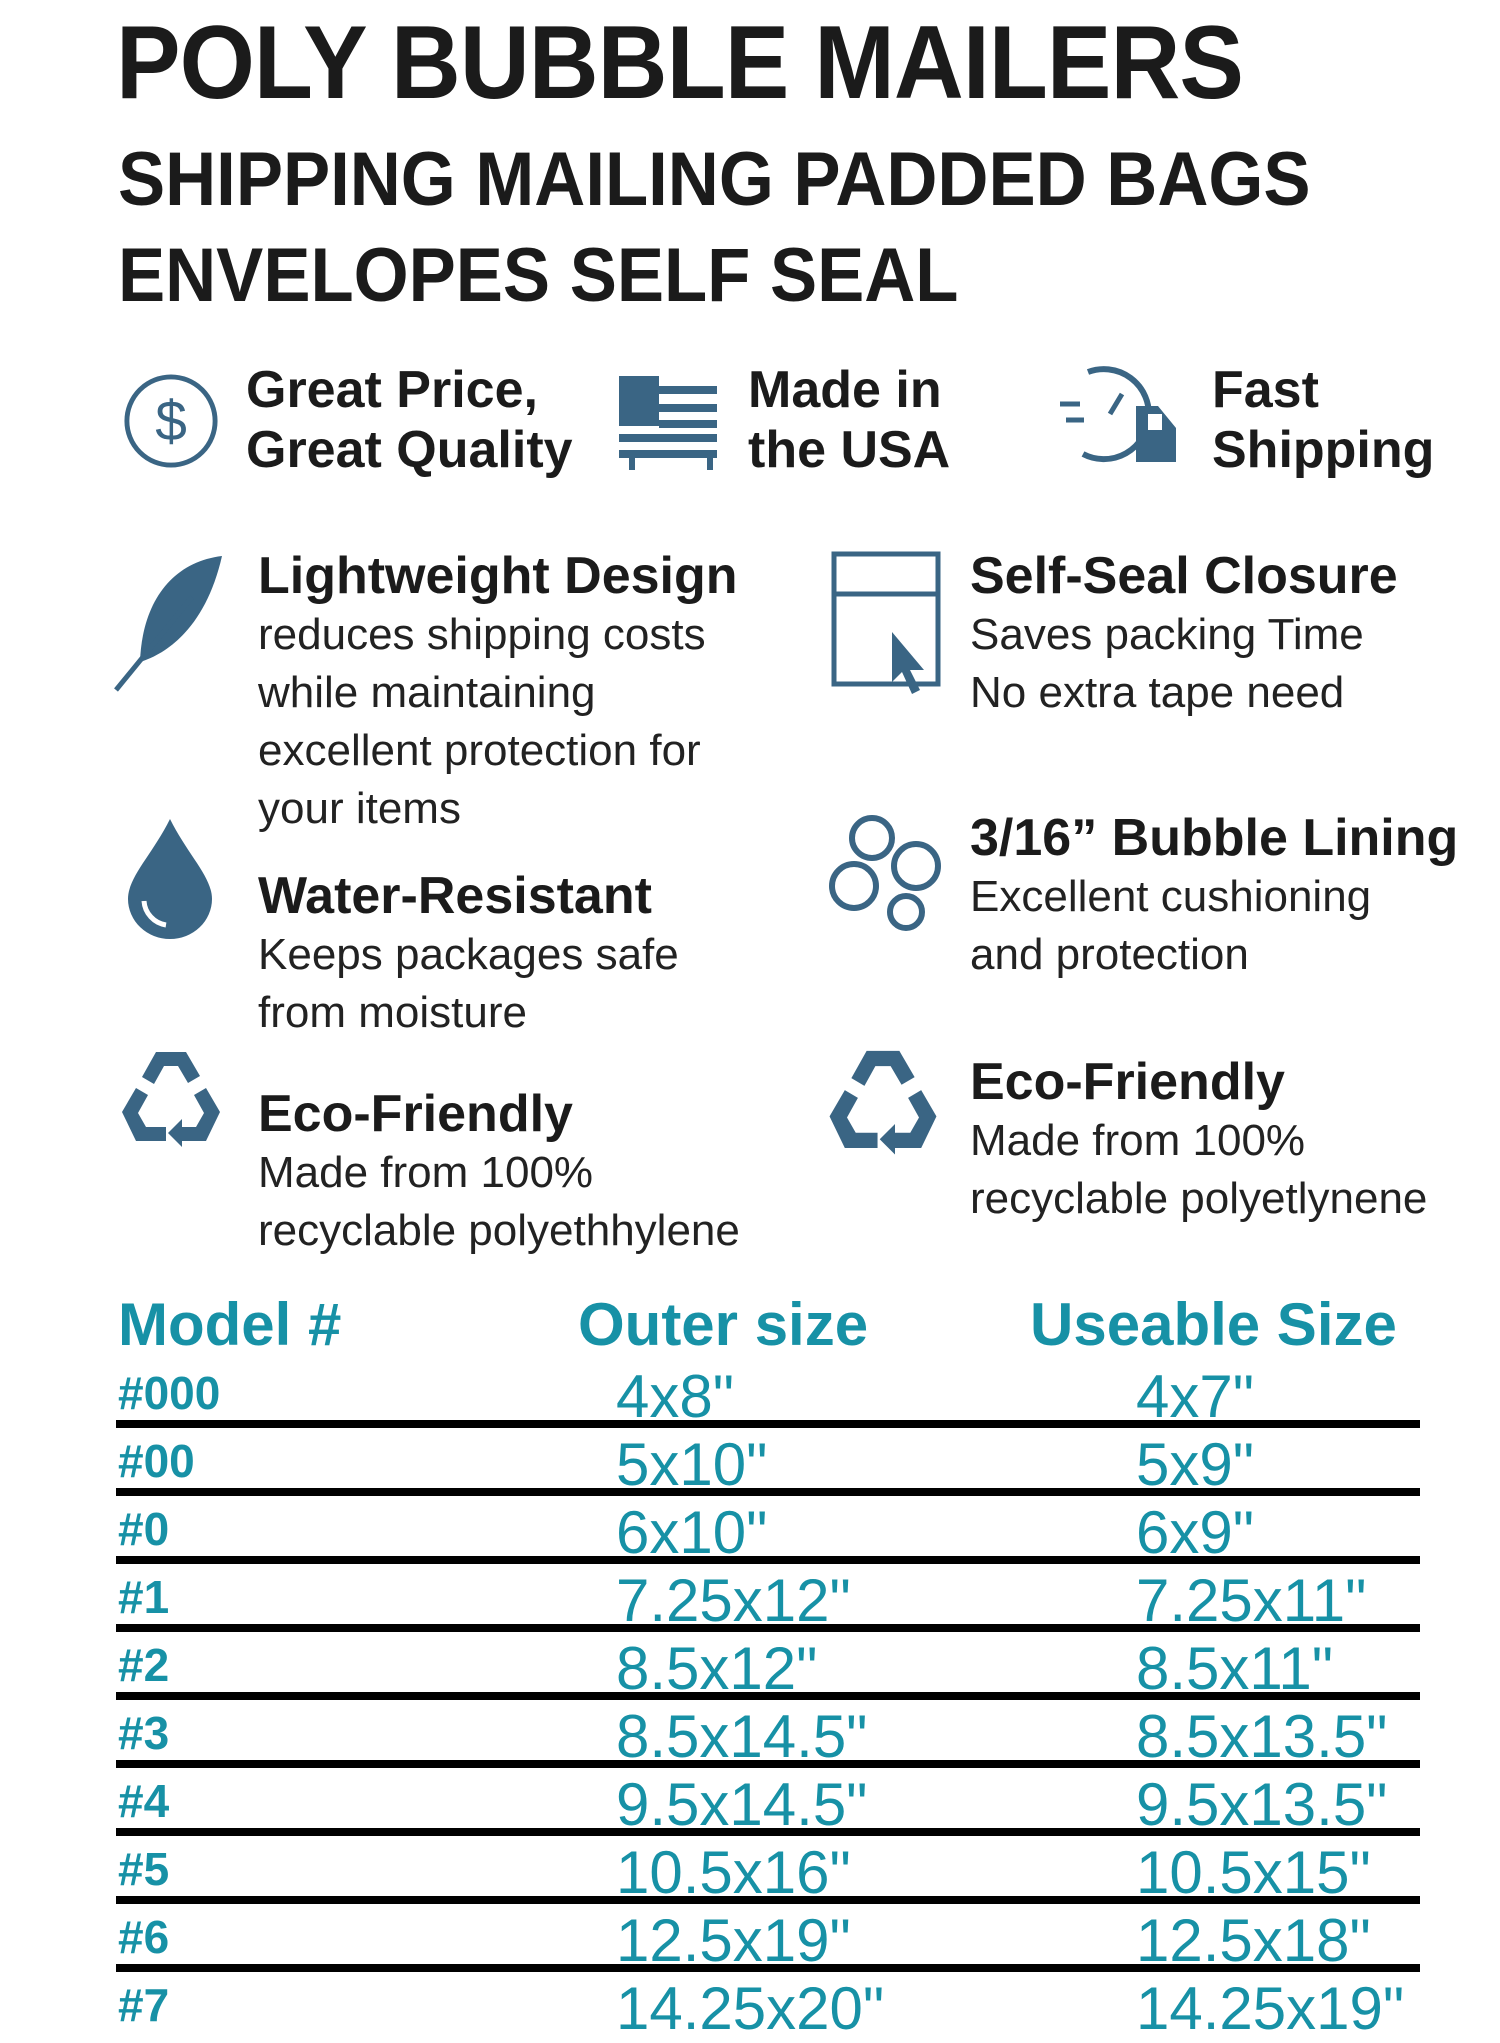 This screenshot has width=1500, height=2043. Describe the element at coordinates (717, 1668) in the screenshot. I see `outer-size-cell: 8.5x12"` at that location.